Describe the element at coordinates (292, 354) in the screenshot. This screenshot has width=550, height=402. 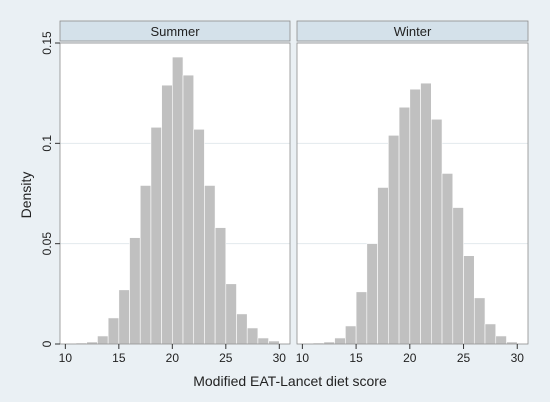
I see `x-axis: 10 15 20 25 30 10 15 20 25 30` at that location.